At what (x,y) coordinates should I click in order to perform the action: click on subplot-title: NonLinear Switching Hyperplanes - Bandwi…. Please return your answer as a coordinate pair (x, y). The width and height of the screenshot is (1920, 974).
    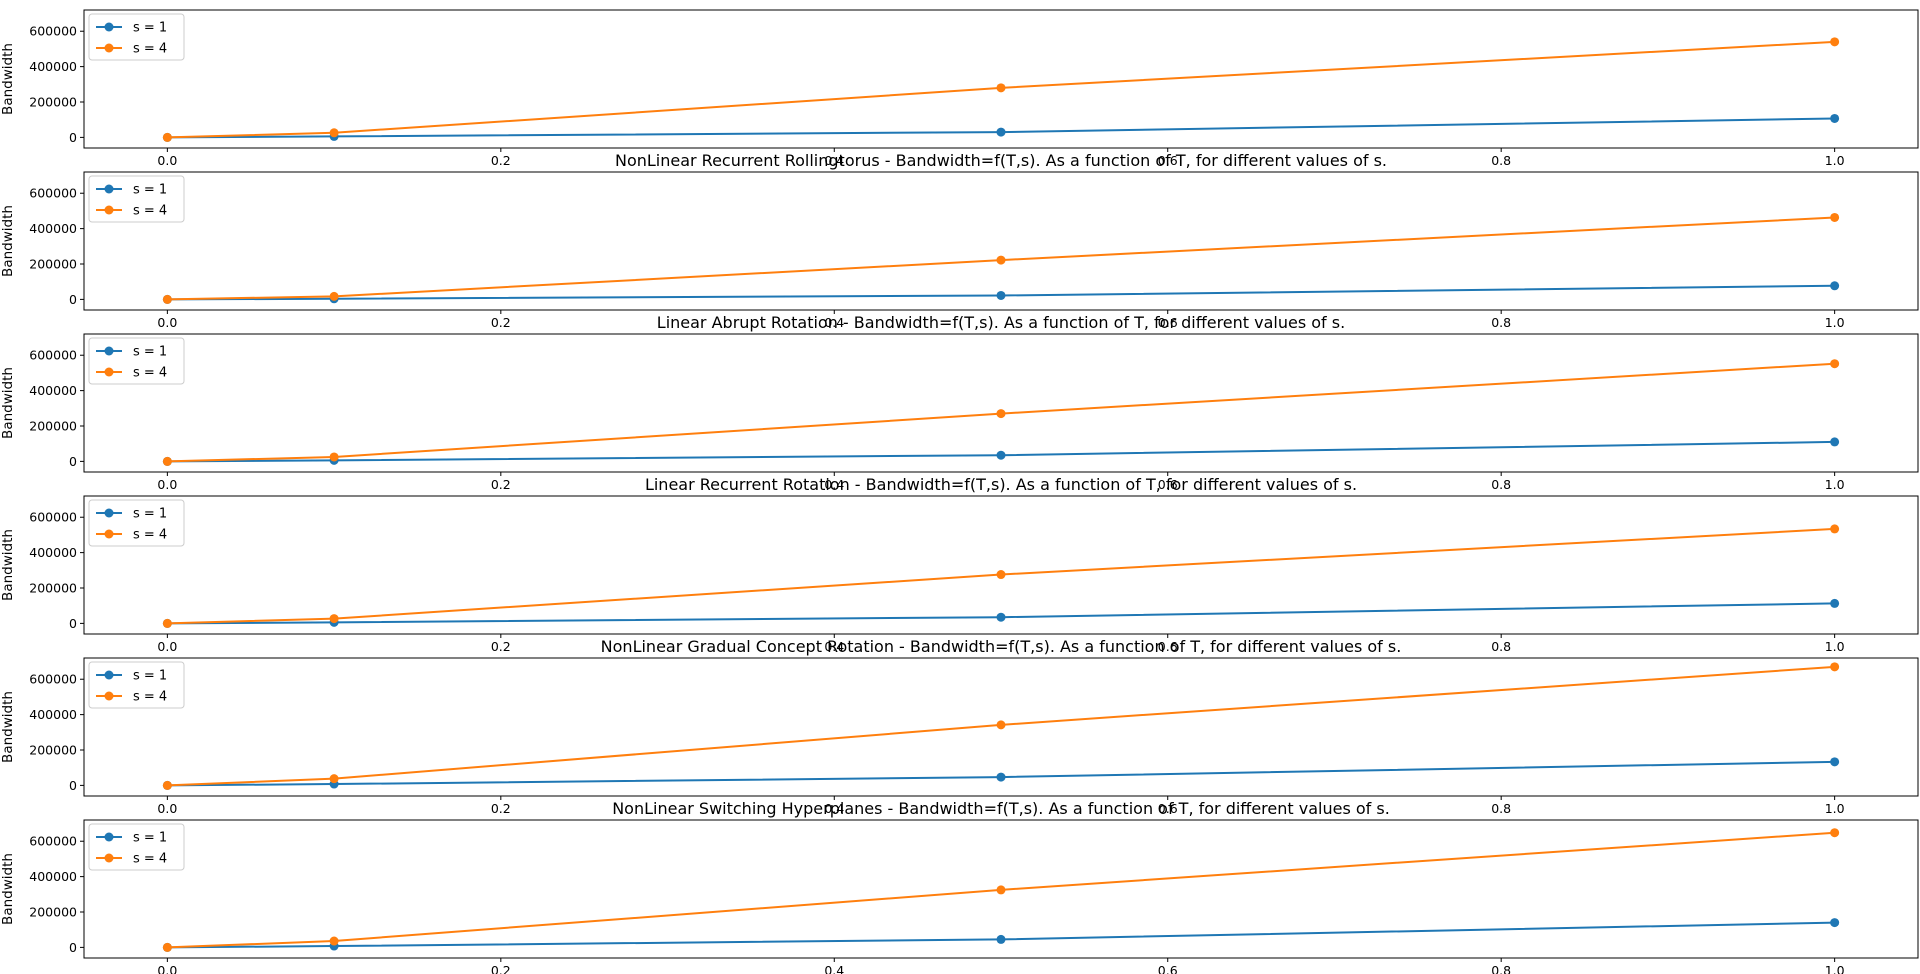
    Looking at the image, I should click on (1001, 808).